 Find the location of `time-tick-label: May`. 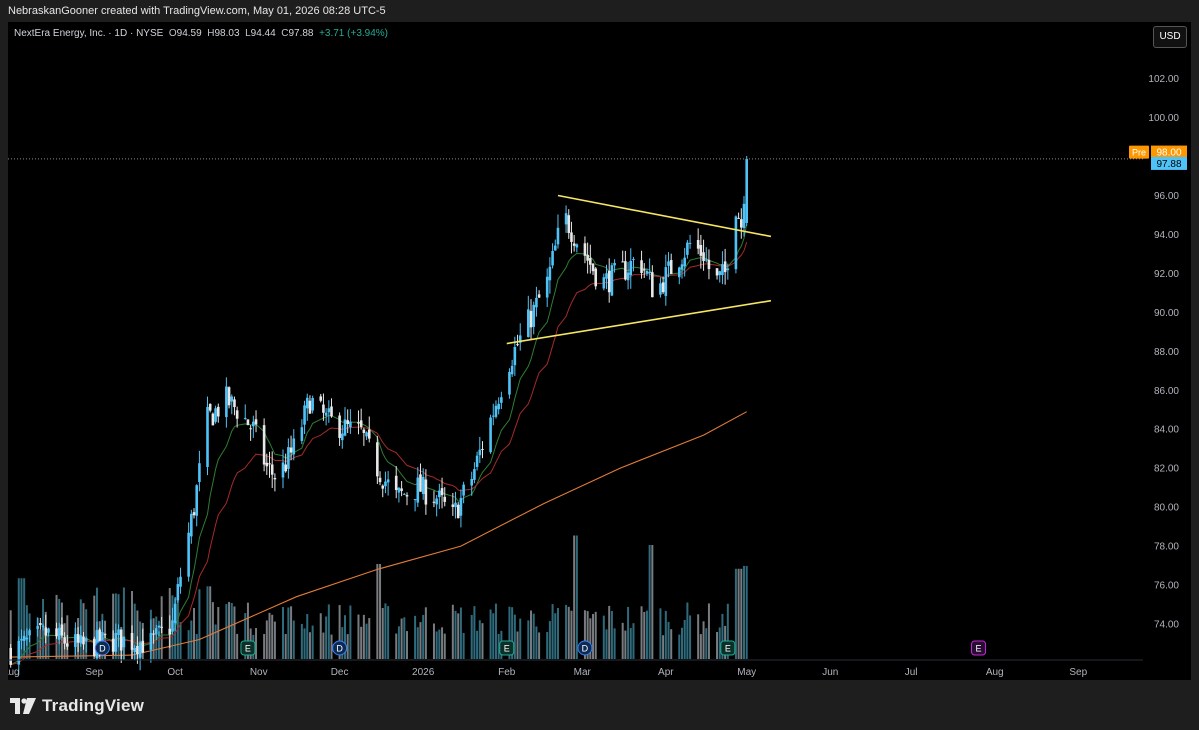

time-tick-label: May is located at coordinates (746, 672).